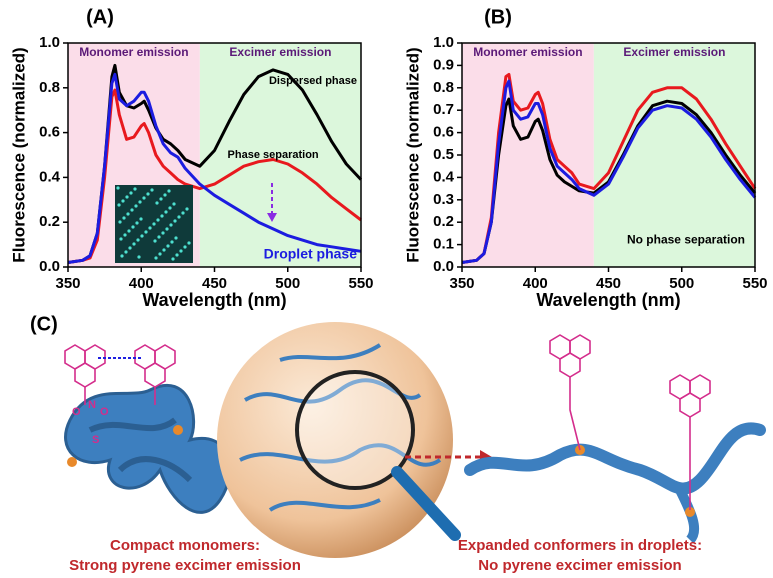  Describe the element at coordinates (49, 132) in the screenshot. I see `y-tick-label: 0.6` at that location.